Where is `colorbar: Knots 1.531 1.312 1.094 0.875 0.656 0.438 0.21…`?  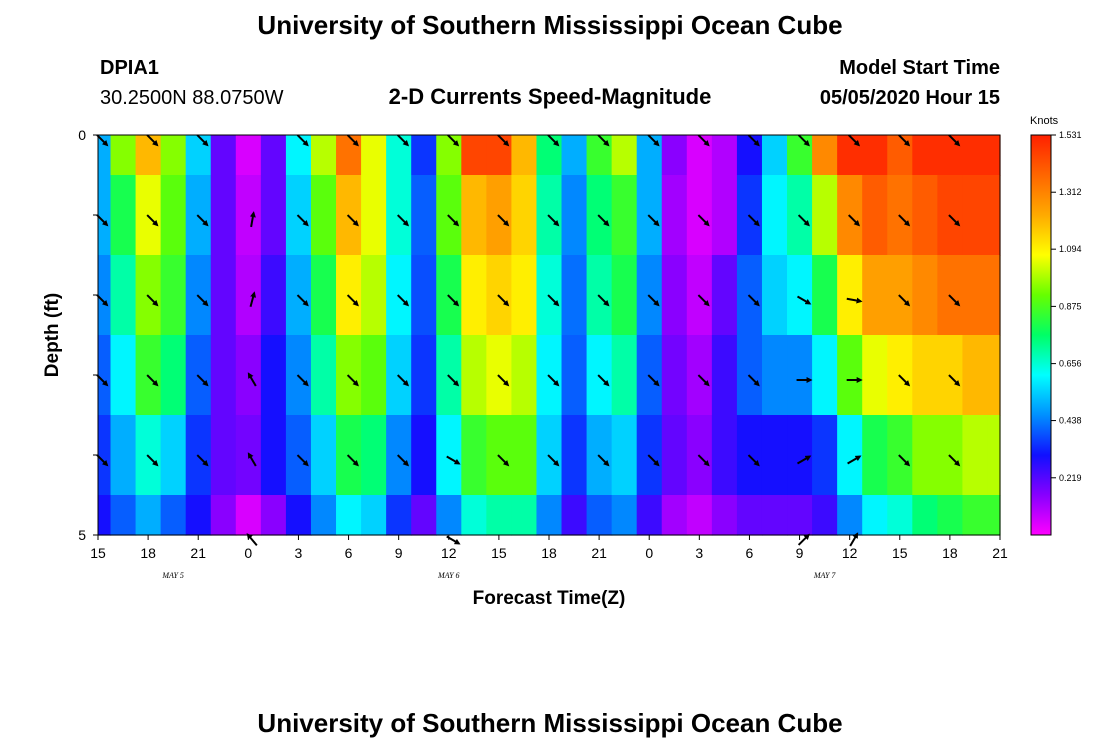 colorbar: Knots 1.531 1.312 1.094 0.875 0.656 0.438 0.21… is located at coordinates (1056, 325).